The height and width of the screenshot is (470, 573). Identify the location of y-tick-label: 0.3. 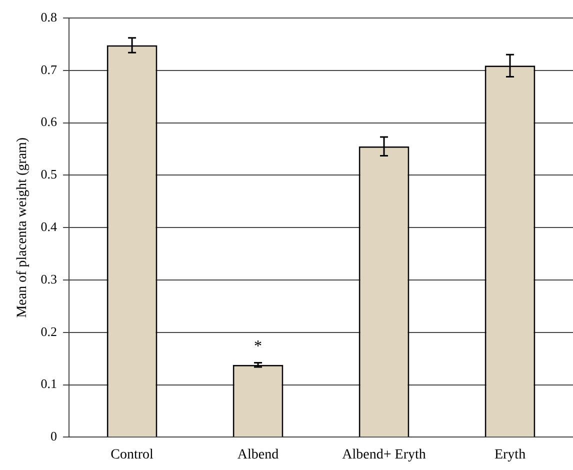
(49, 278).